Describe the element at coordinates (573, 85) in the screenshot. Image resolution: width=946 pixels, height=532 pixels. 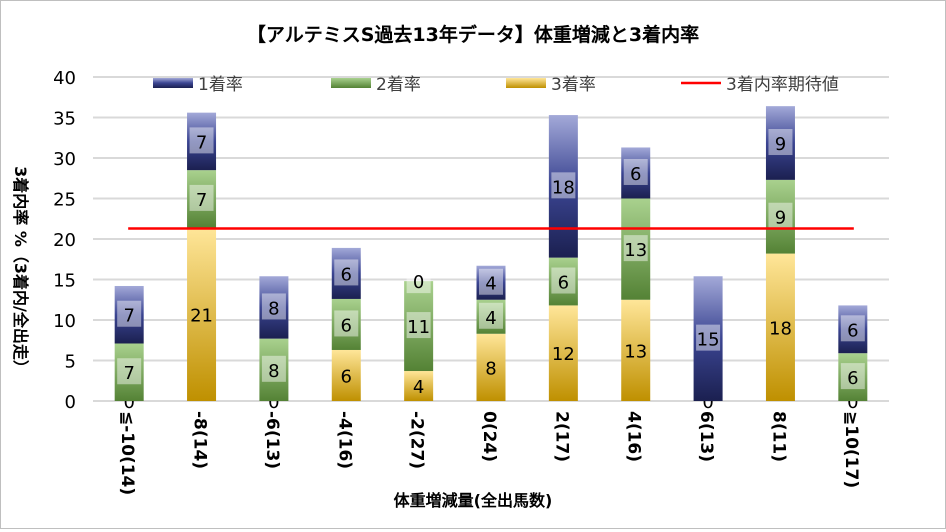
I see `legend-label: 3着率` at that location.